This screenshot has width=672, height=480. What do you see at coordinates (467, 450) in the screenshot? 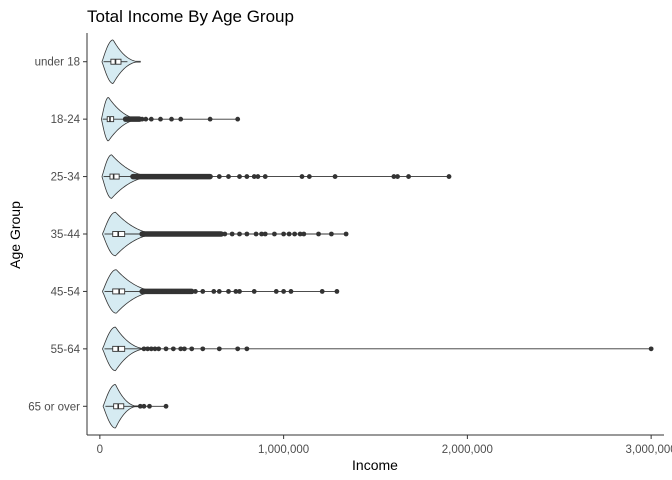
I see `x-tick-label: 2,000,000` at bounding box center [467, 450].